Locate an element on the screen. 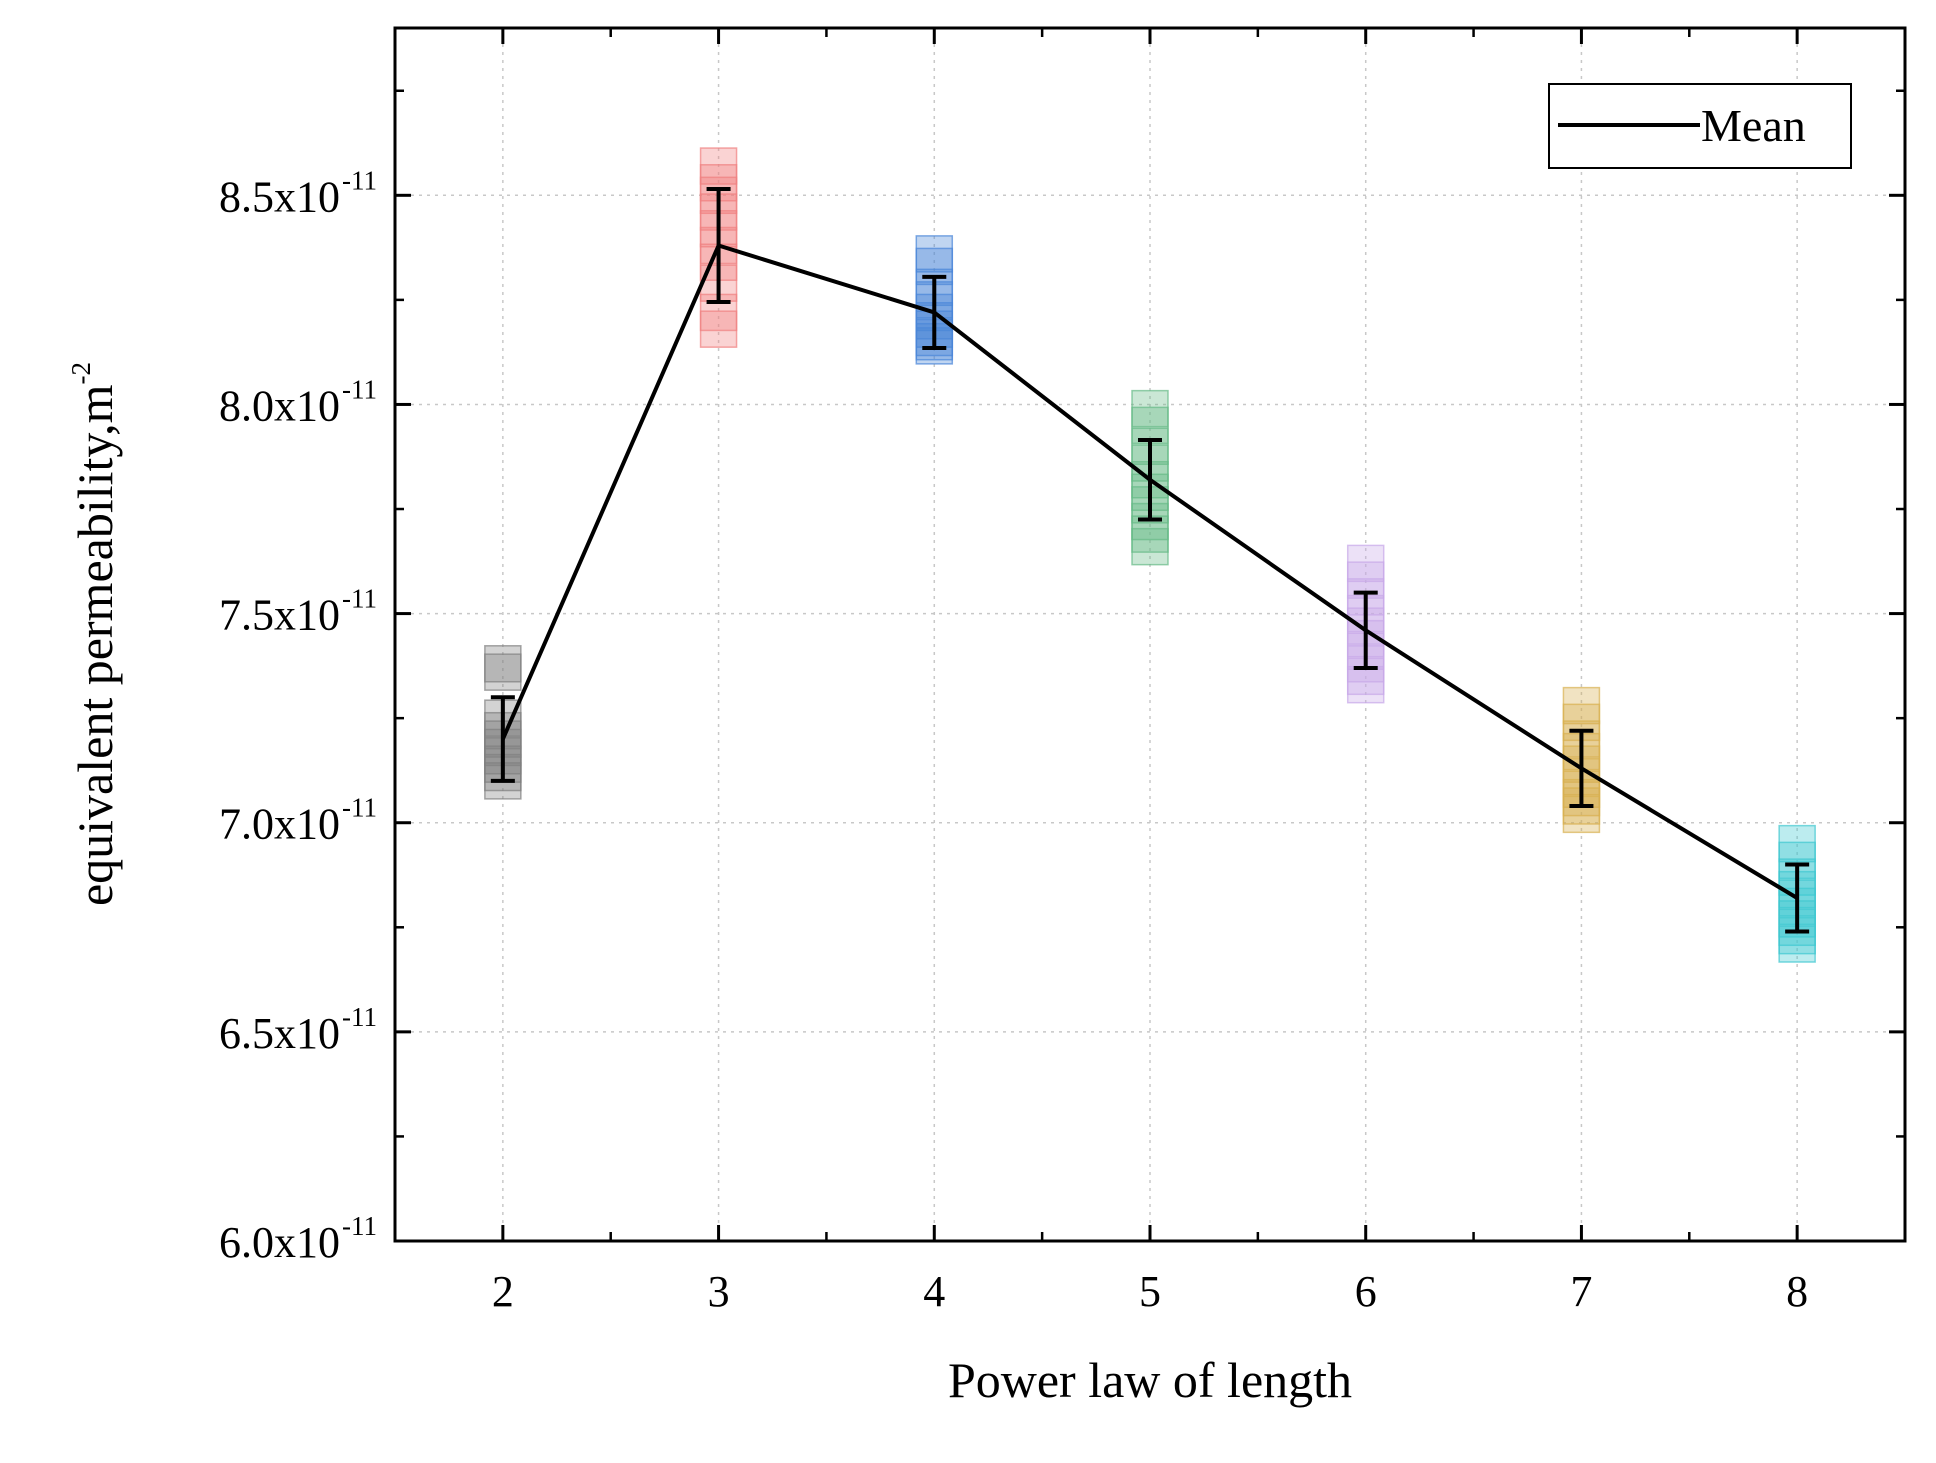  x-tick-label: 3 is located at coordinates (719, 1291).